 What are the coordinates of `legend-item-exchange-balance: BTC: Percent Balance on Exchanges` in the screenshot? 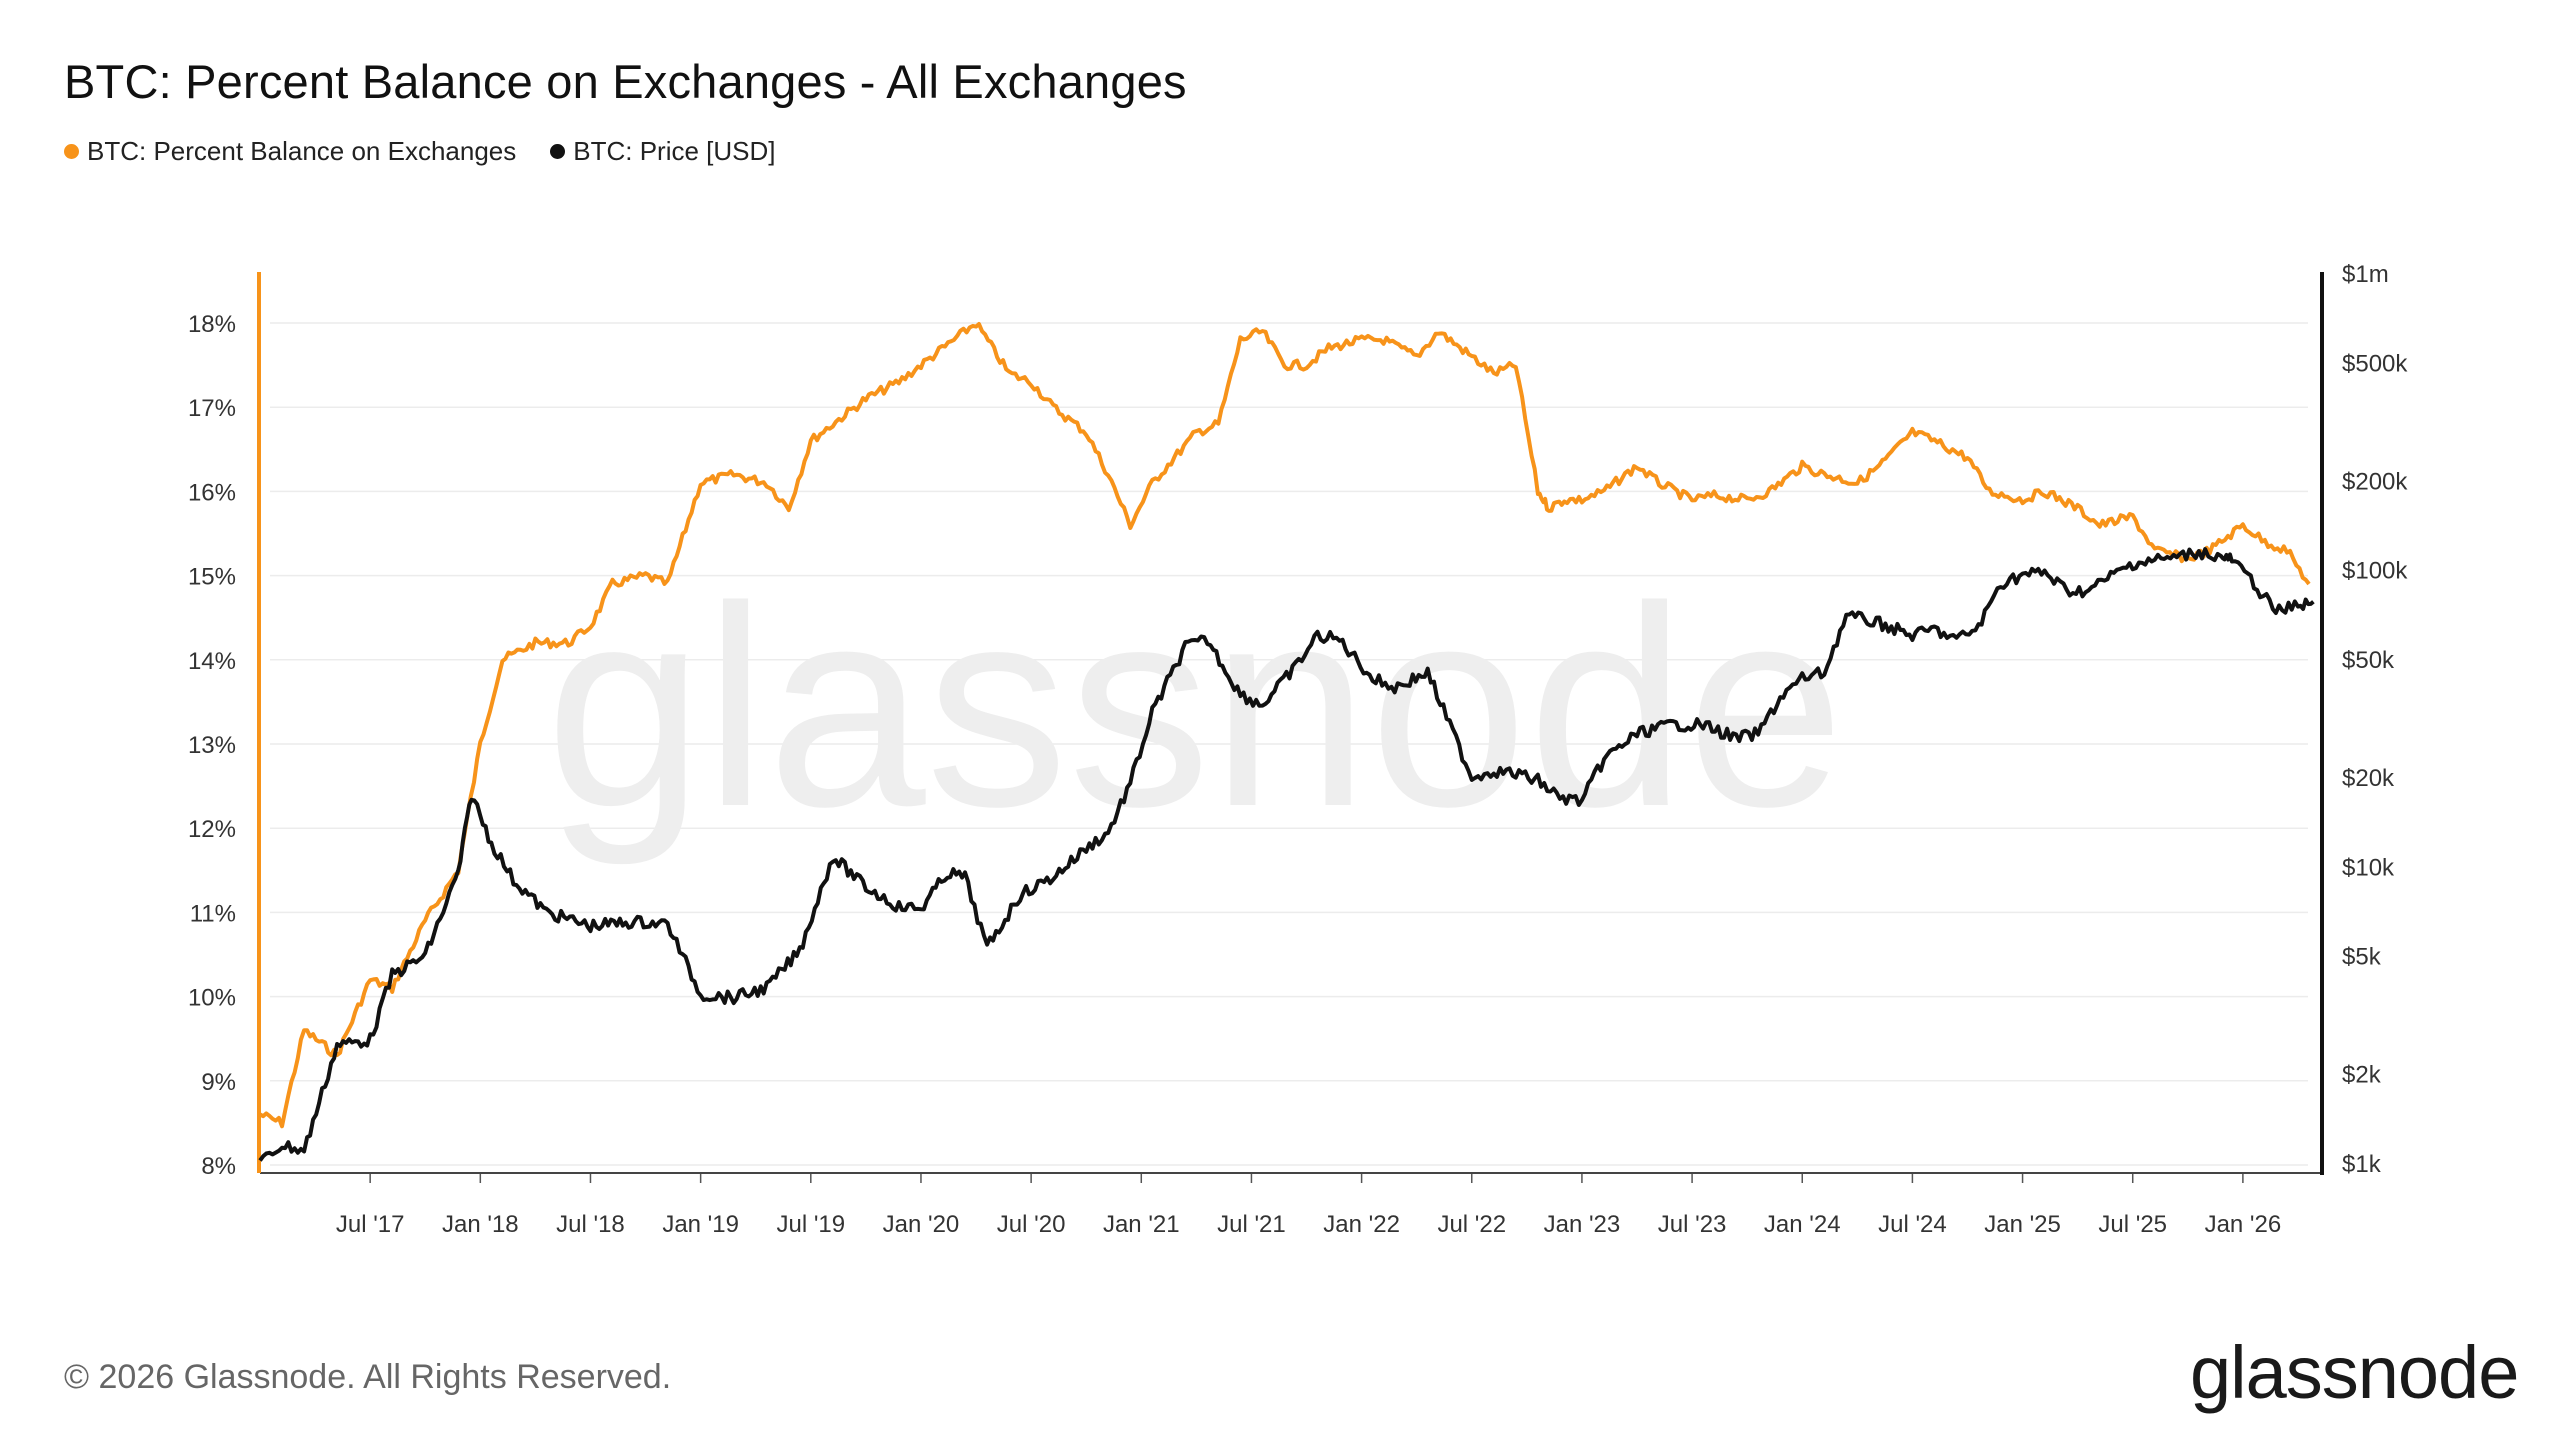 It's located at (290, 151).